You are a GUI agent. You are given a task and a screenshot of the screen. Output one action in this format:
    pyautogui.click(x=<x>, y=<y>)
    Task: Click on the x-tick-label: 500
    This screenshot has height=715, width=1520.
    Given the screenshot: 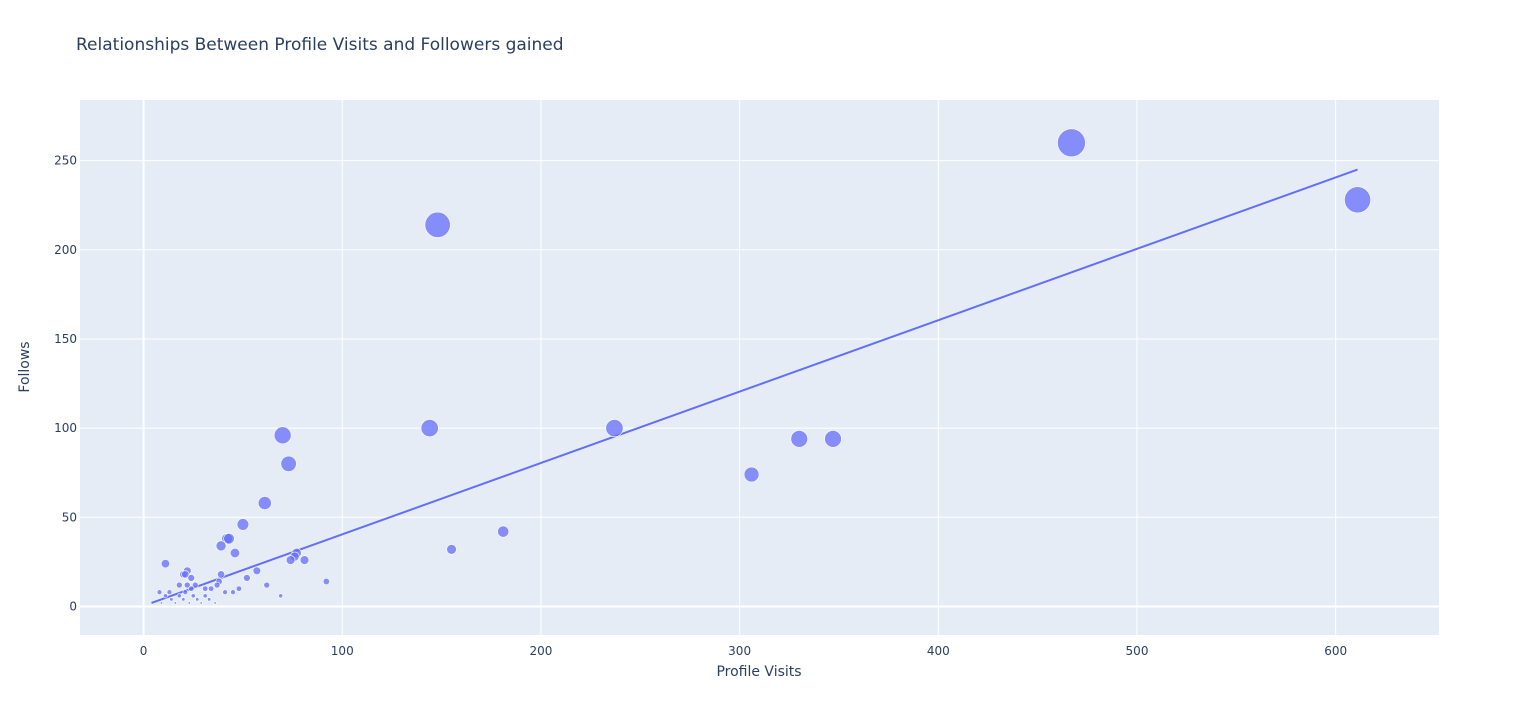 What is the action you would take?
    pyautogui.click(x=1137, y=651)
    